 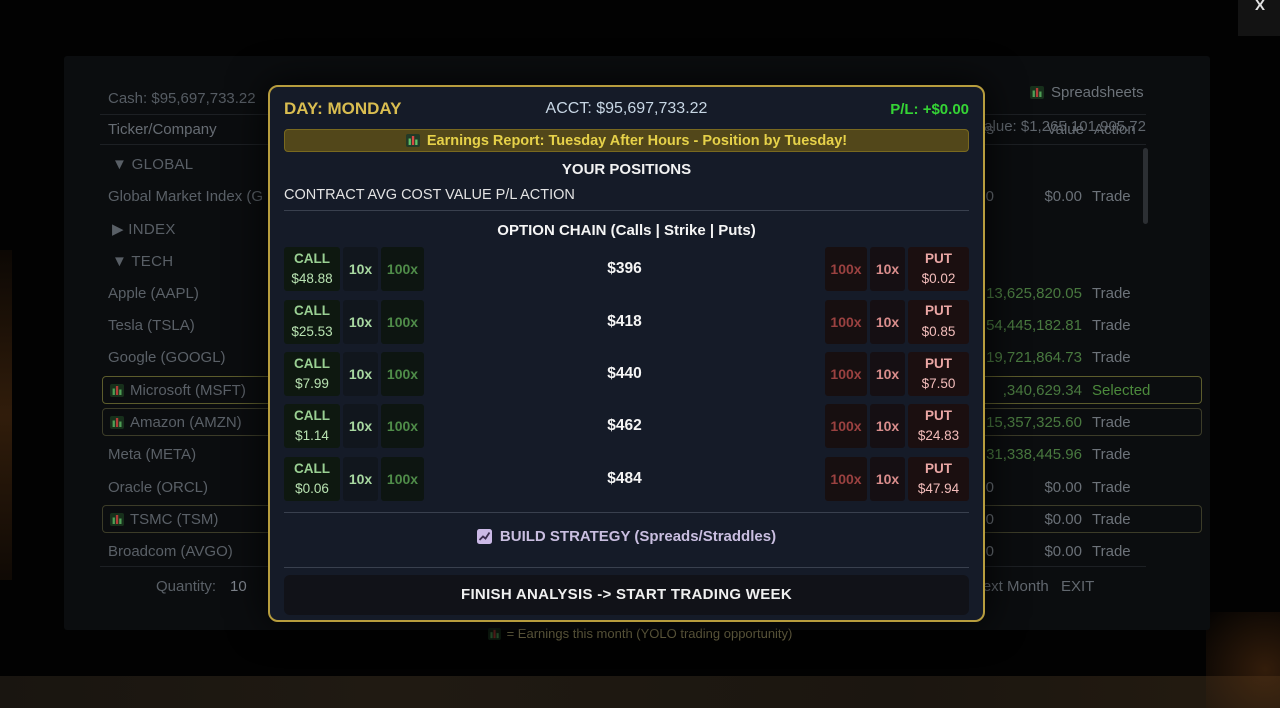 What do you see at coordinates (624, 478) in the screenshot?
I see `strike-price: $484` at bounding box center [624, 478].